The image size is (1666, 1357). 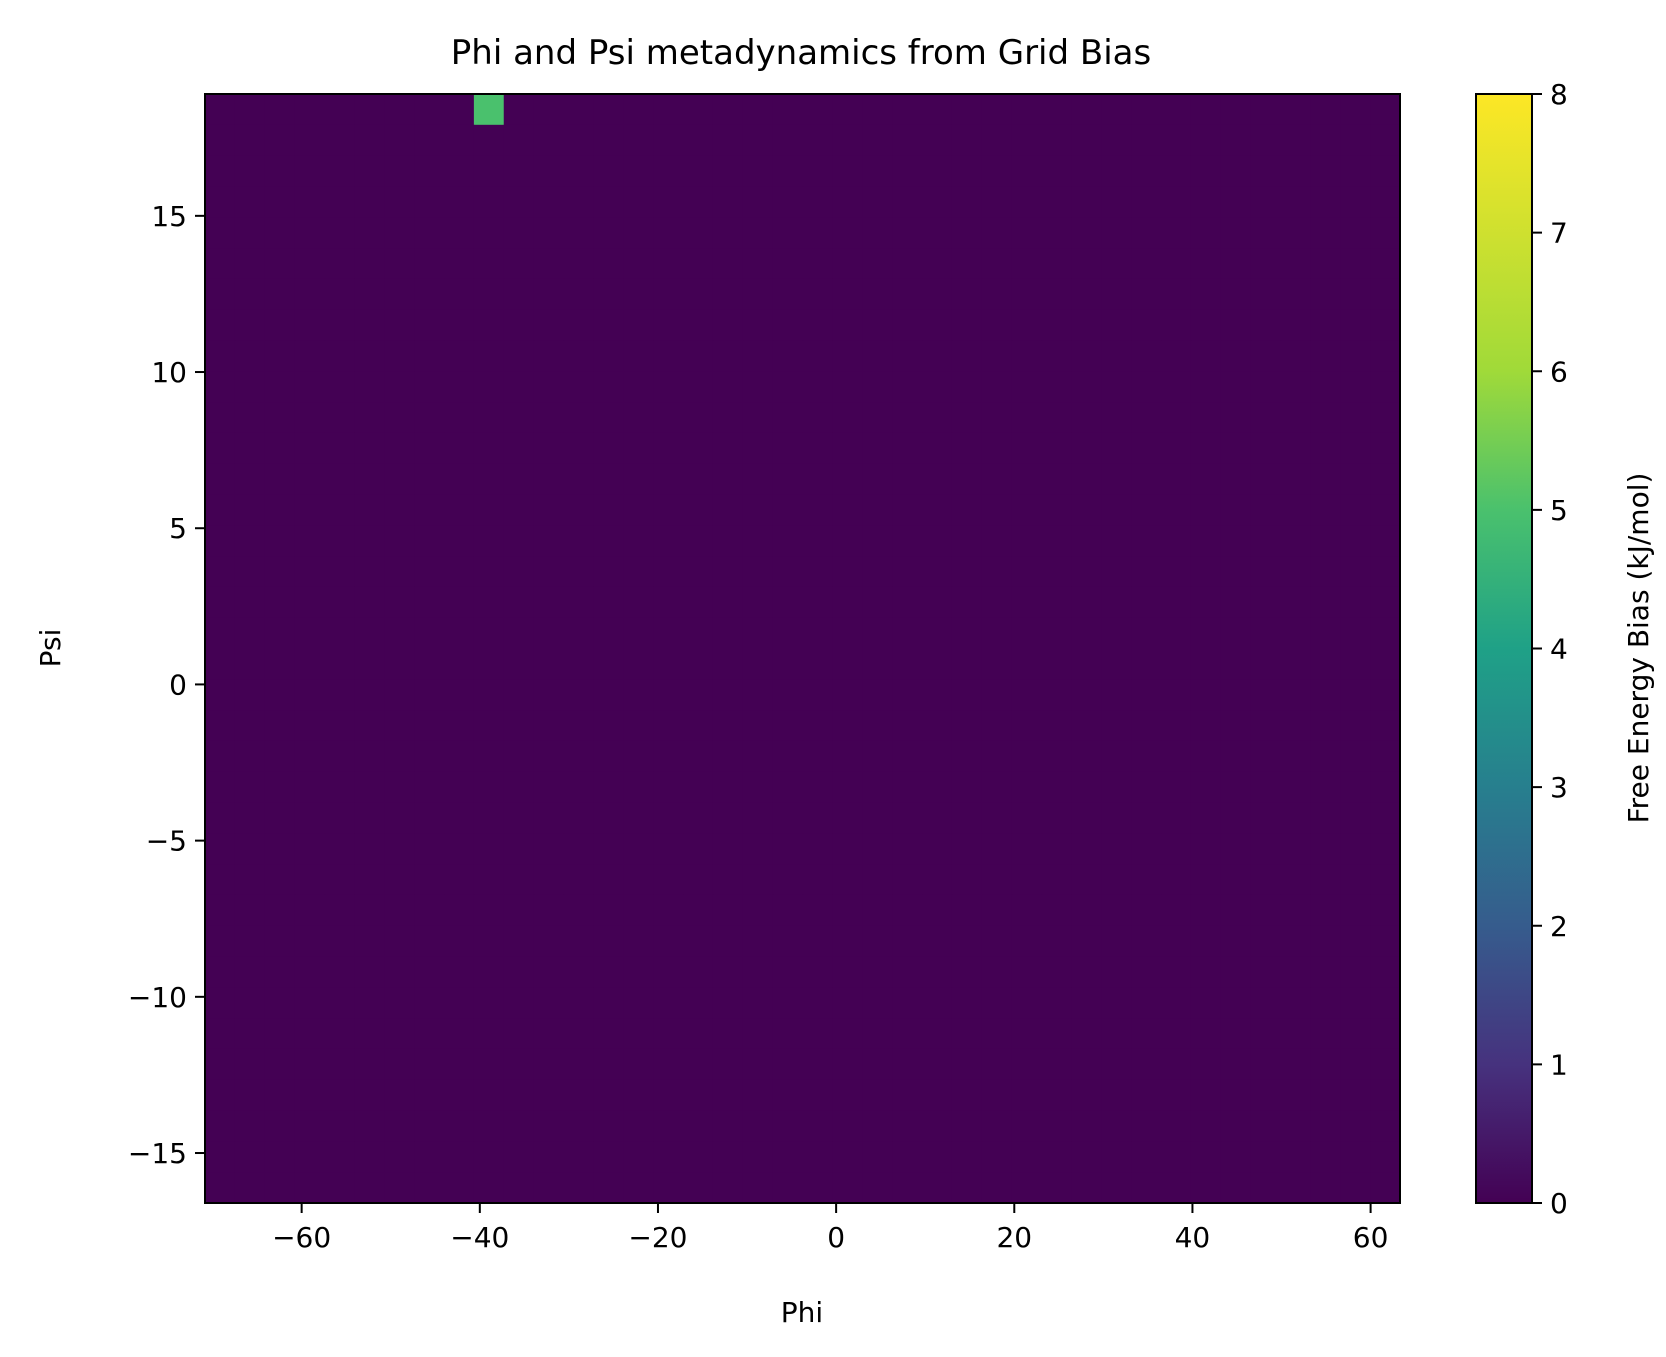 What do you see at coordinates (166, 685) in the screenshot?
I see `y-axis-ticks: −15 −10 −5 0 5 10 15` at bounding box center [166, 685].